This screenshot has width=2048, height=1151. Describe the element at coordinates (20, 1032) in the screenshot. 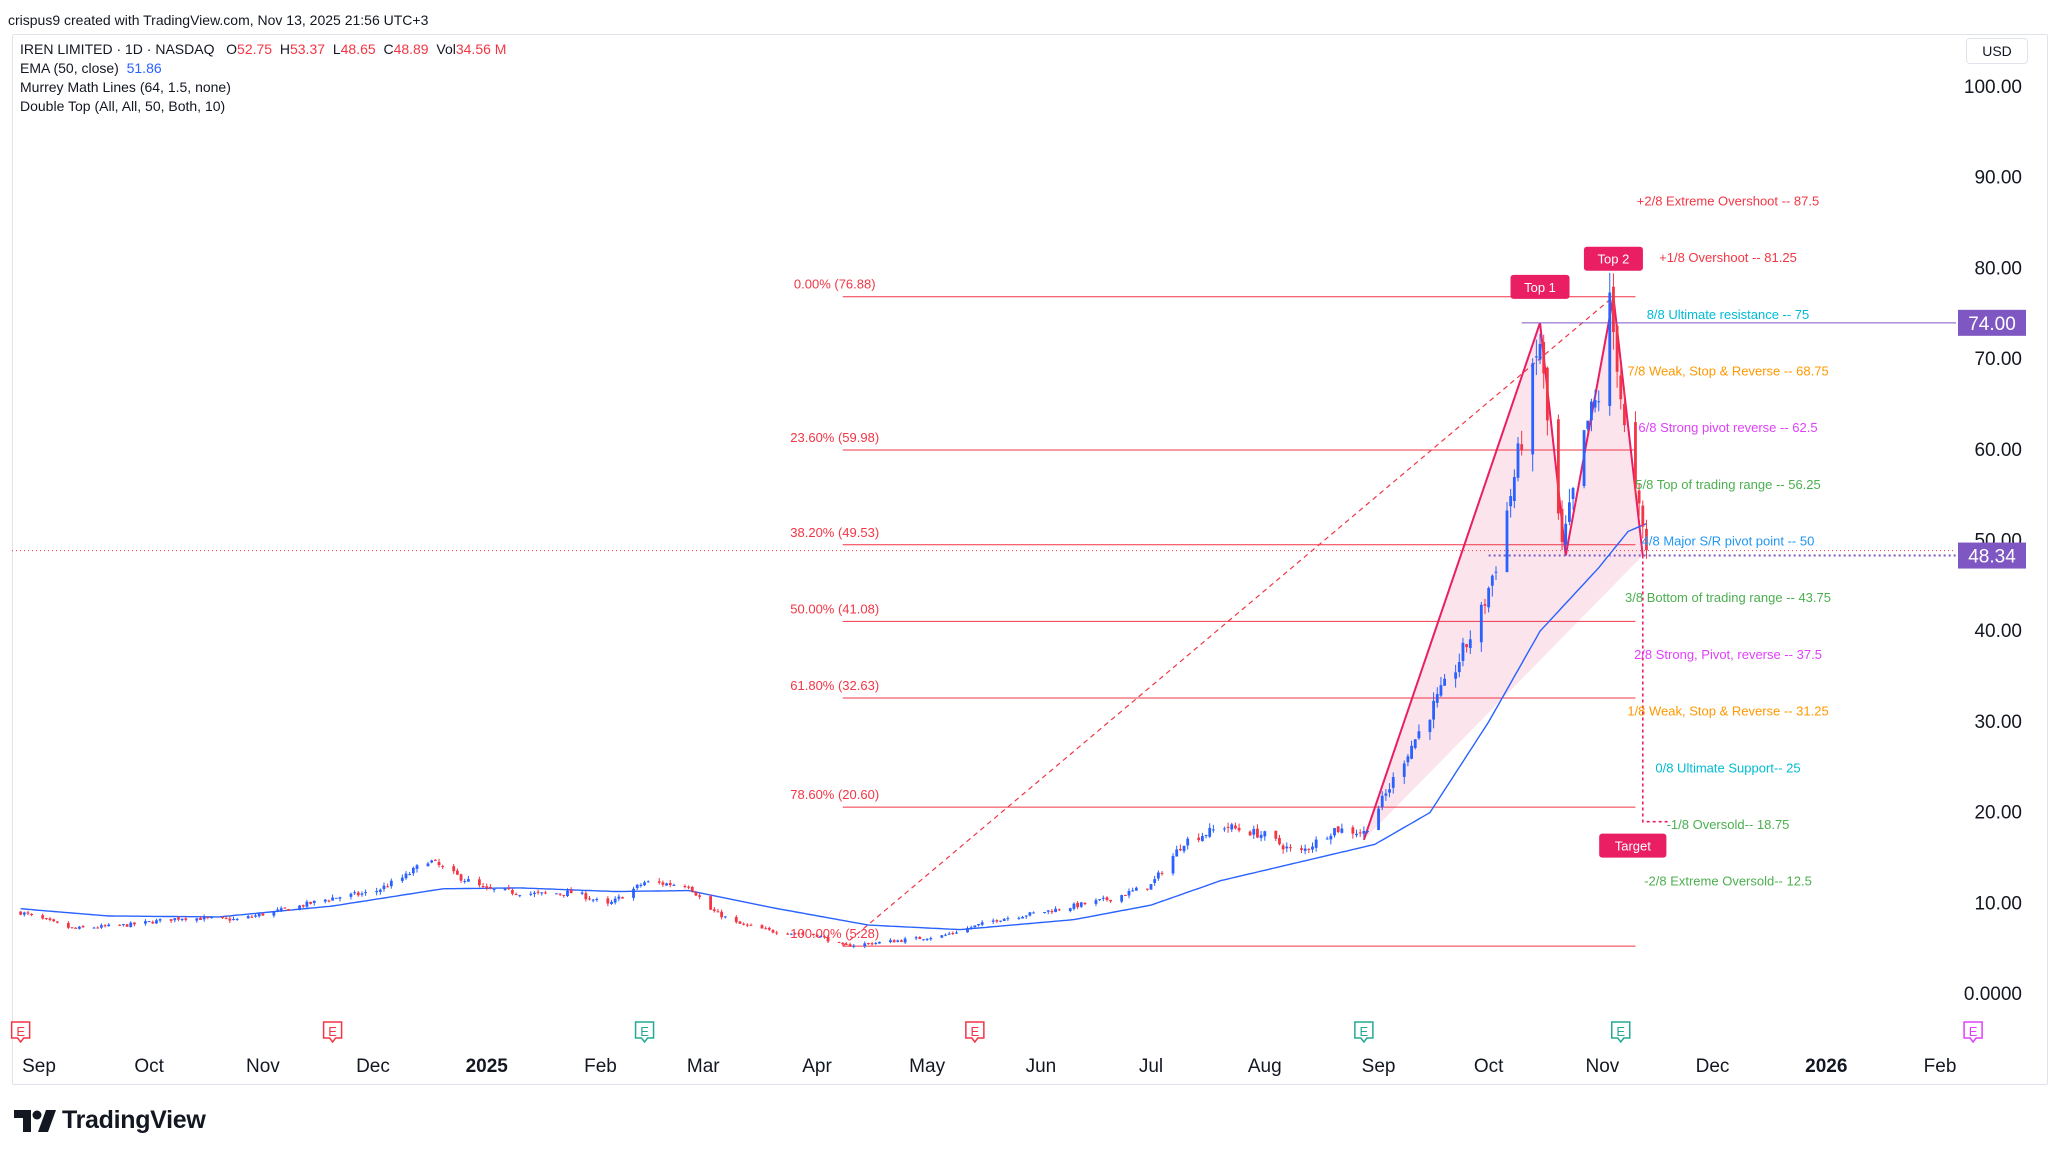

I see `earnings-marker: E` at that location.